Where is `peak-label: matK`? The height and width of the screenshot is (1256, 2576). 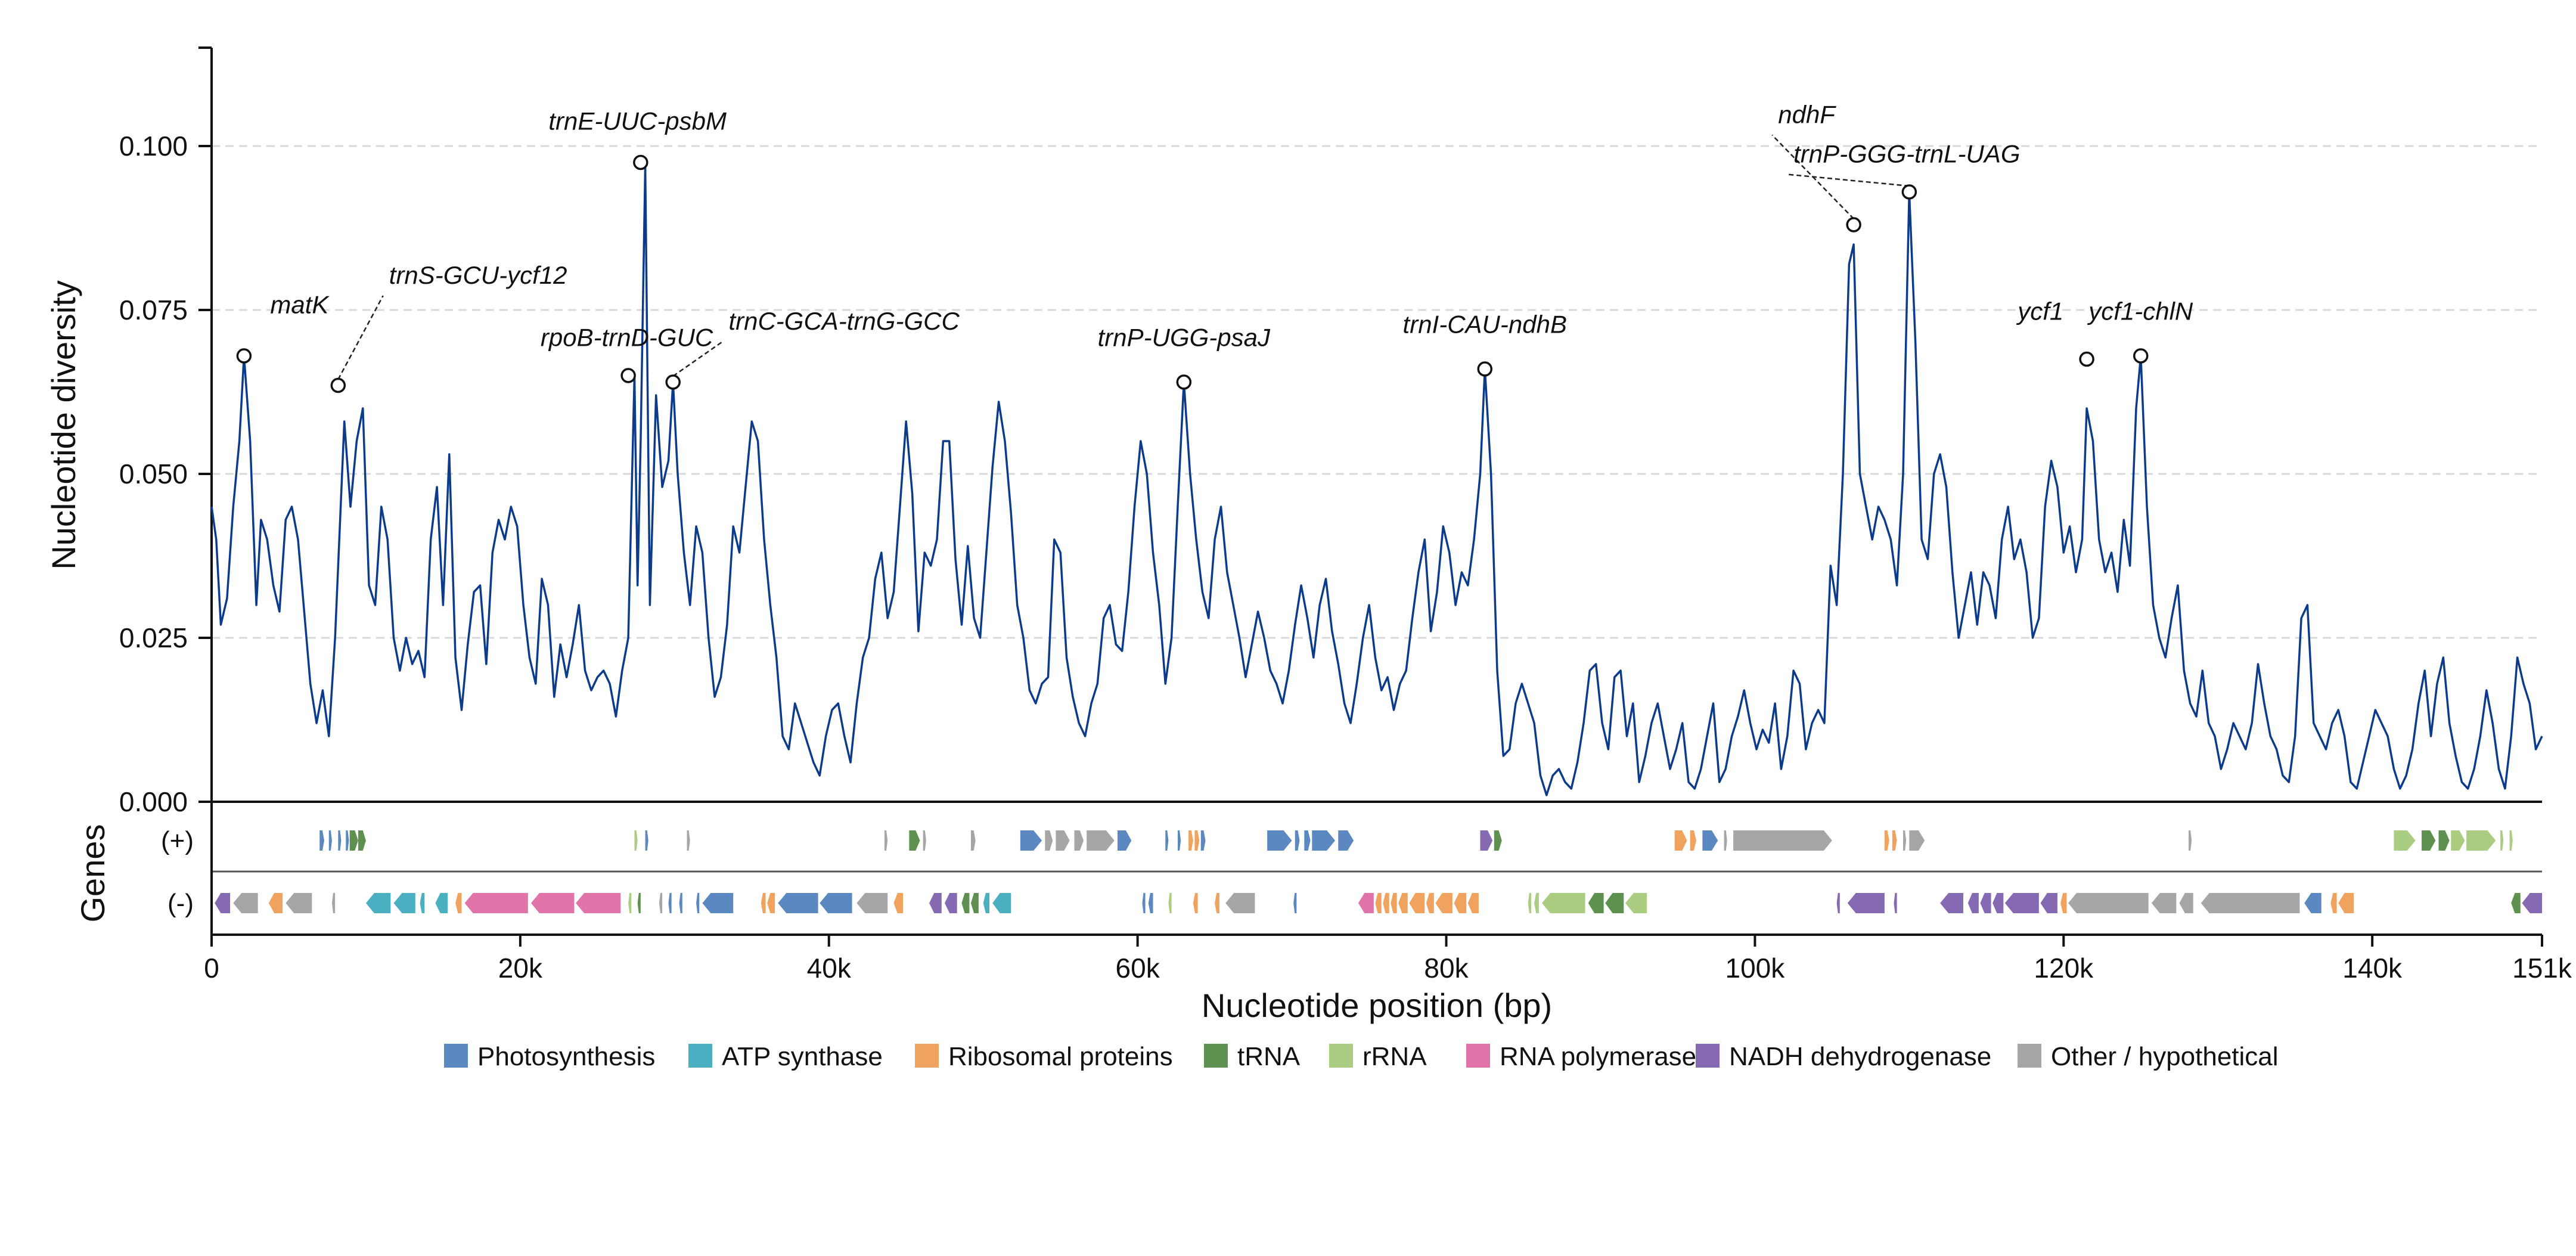 peak-label: matK is located at coordinates (300, 305).